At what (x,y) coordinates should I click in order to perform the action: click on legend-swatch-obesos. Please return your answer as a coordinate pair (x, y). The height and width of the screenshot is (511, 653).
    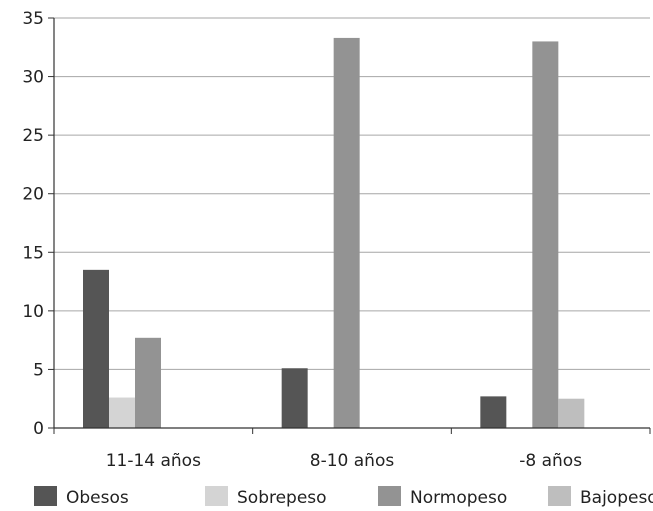
    Looking at the image, I should click on (45, 496).